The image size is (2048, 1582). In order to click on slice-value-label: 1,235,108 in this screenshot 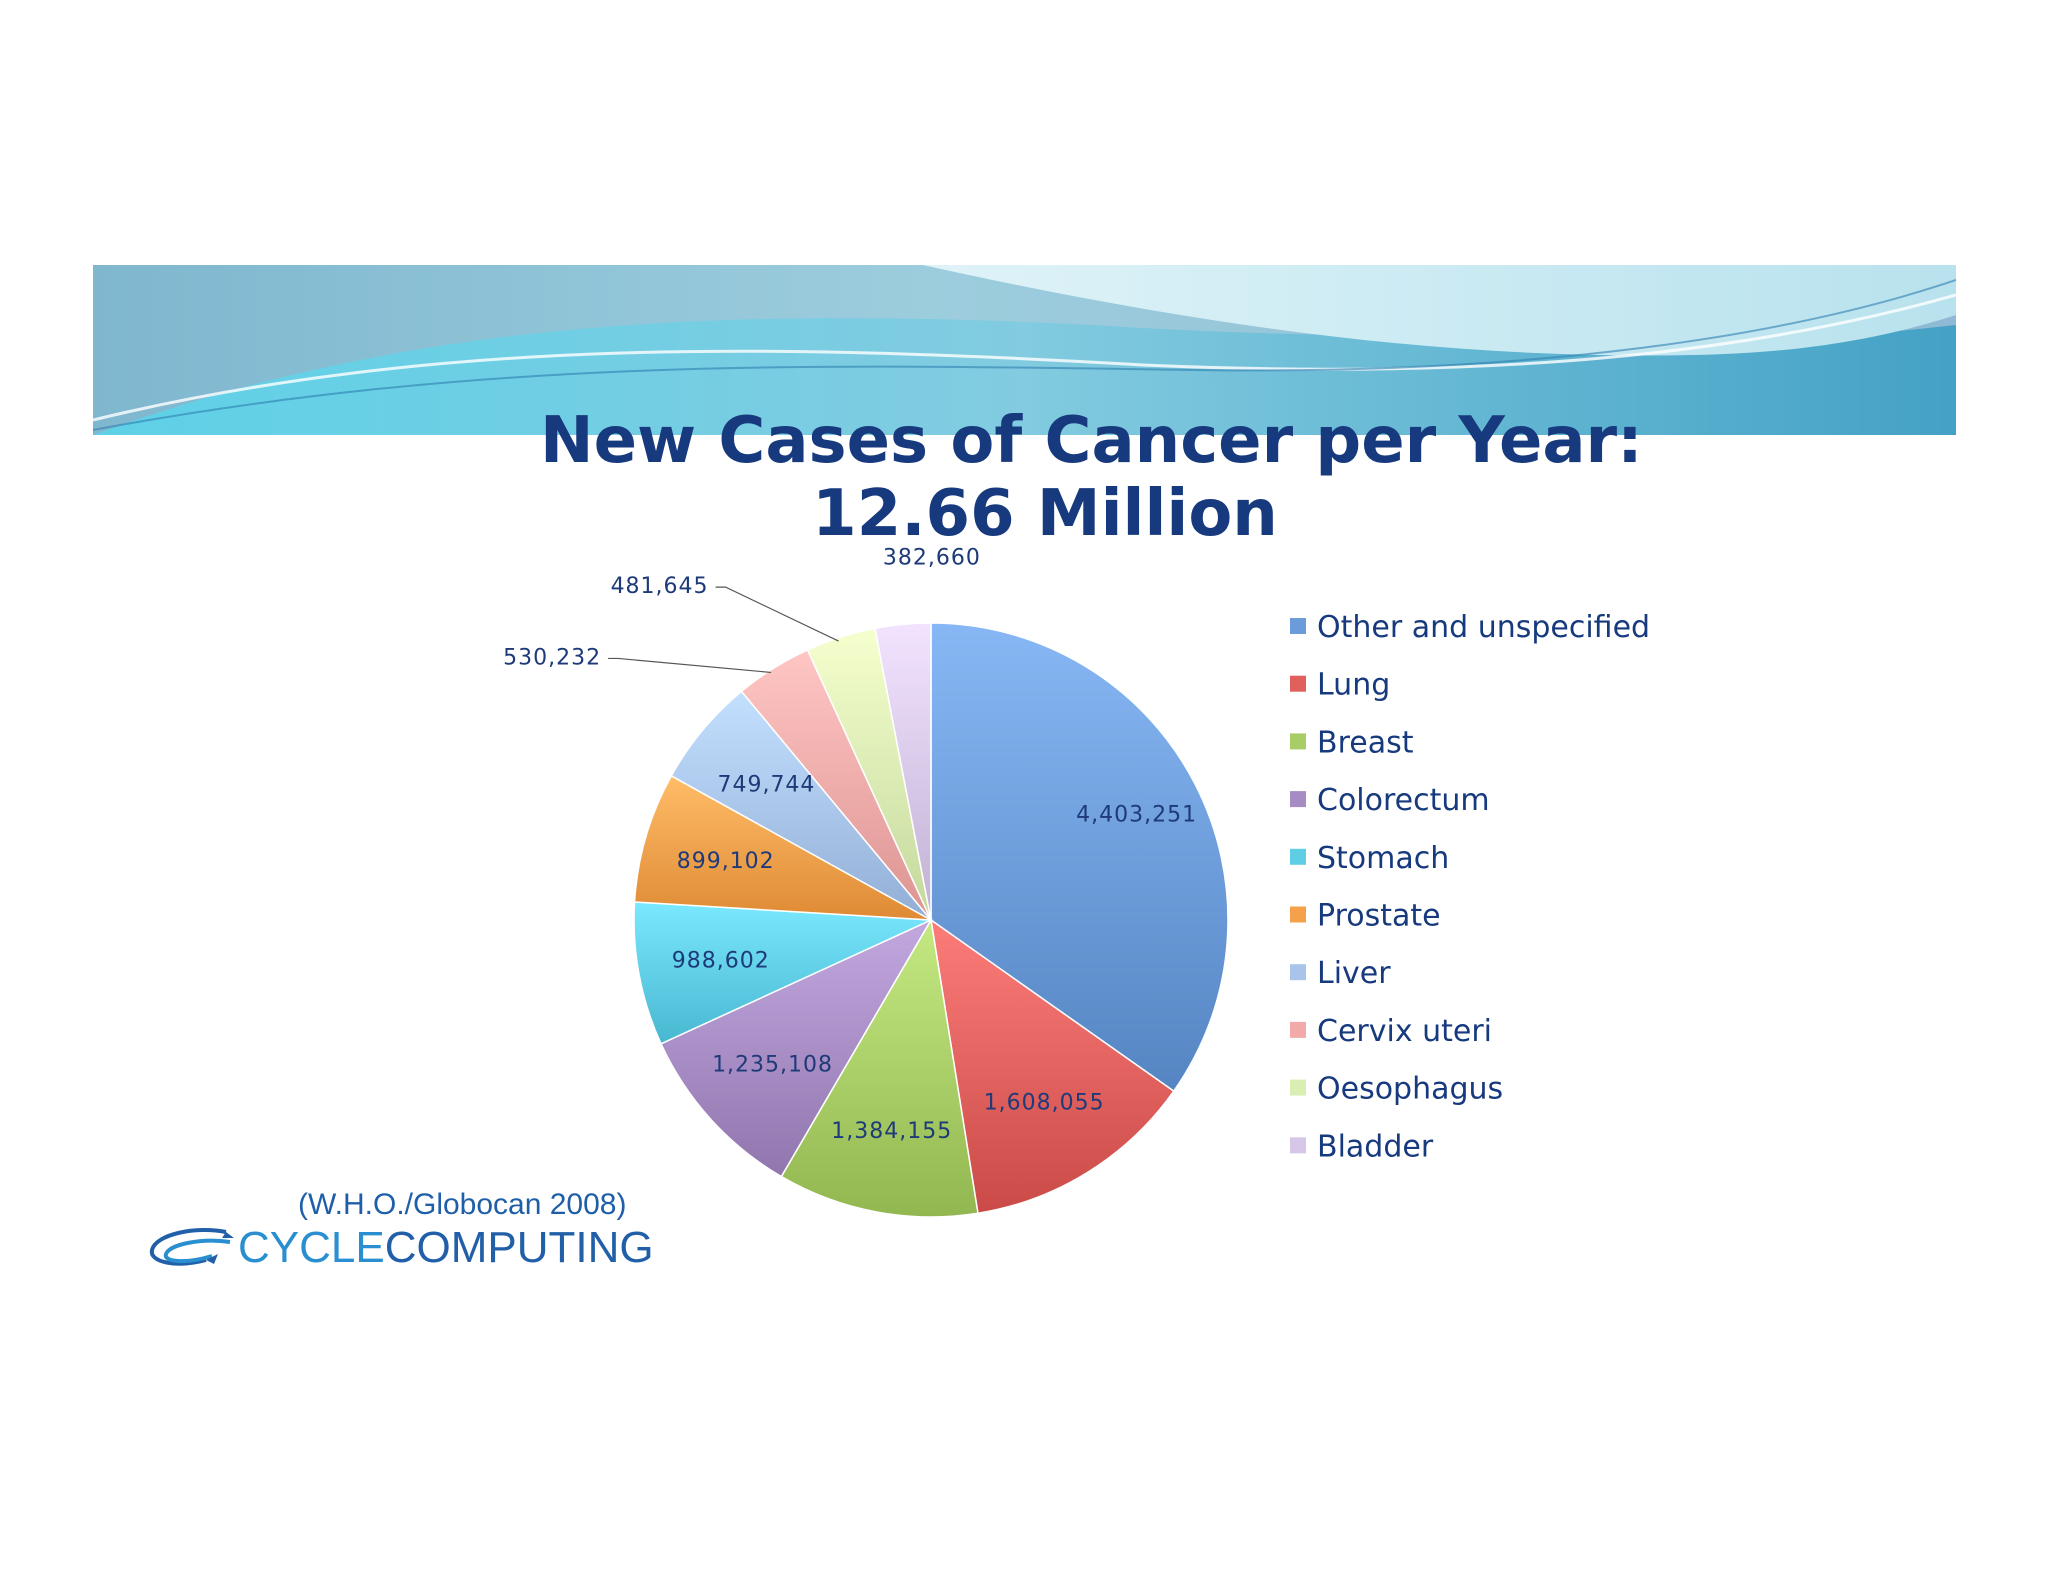, I will do `click(772, 1065)`.